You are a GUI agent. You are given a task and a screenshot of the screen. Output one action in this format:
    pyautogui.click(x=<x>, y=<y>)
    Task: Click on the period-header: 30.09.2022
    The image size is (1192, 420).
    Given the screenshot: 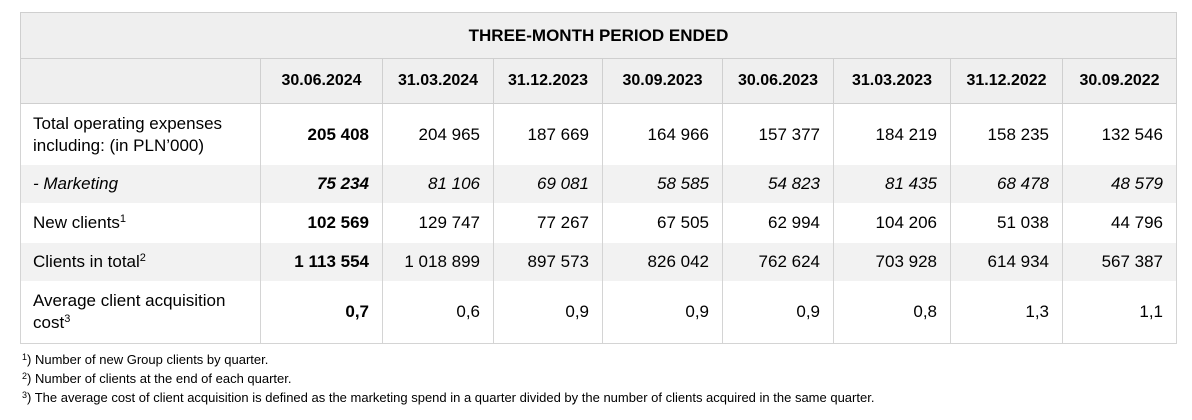 What is the action you would take?
    pyautogui.click(x=1119, y=81)
    